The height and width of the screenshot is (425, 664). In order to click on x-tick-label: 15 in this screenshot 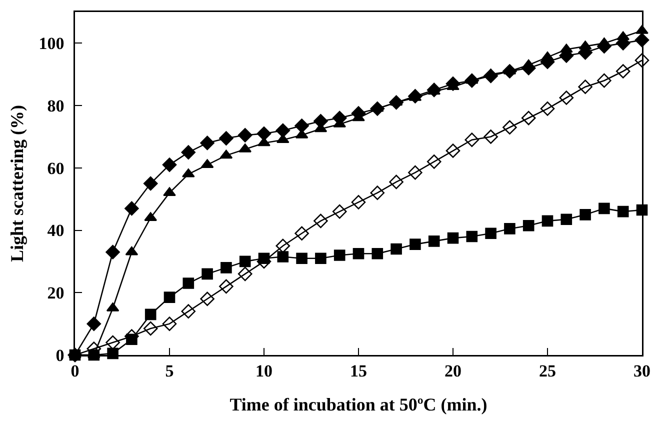, I will do `click(358, 371)`.